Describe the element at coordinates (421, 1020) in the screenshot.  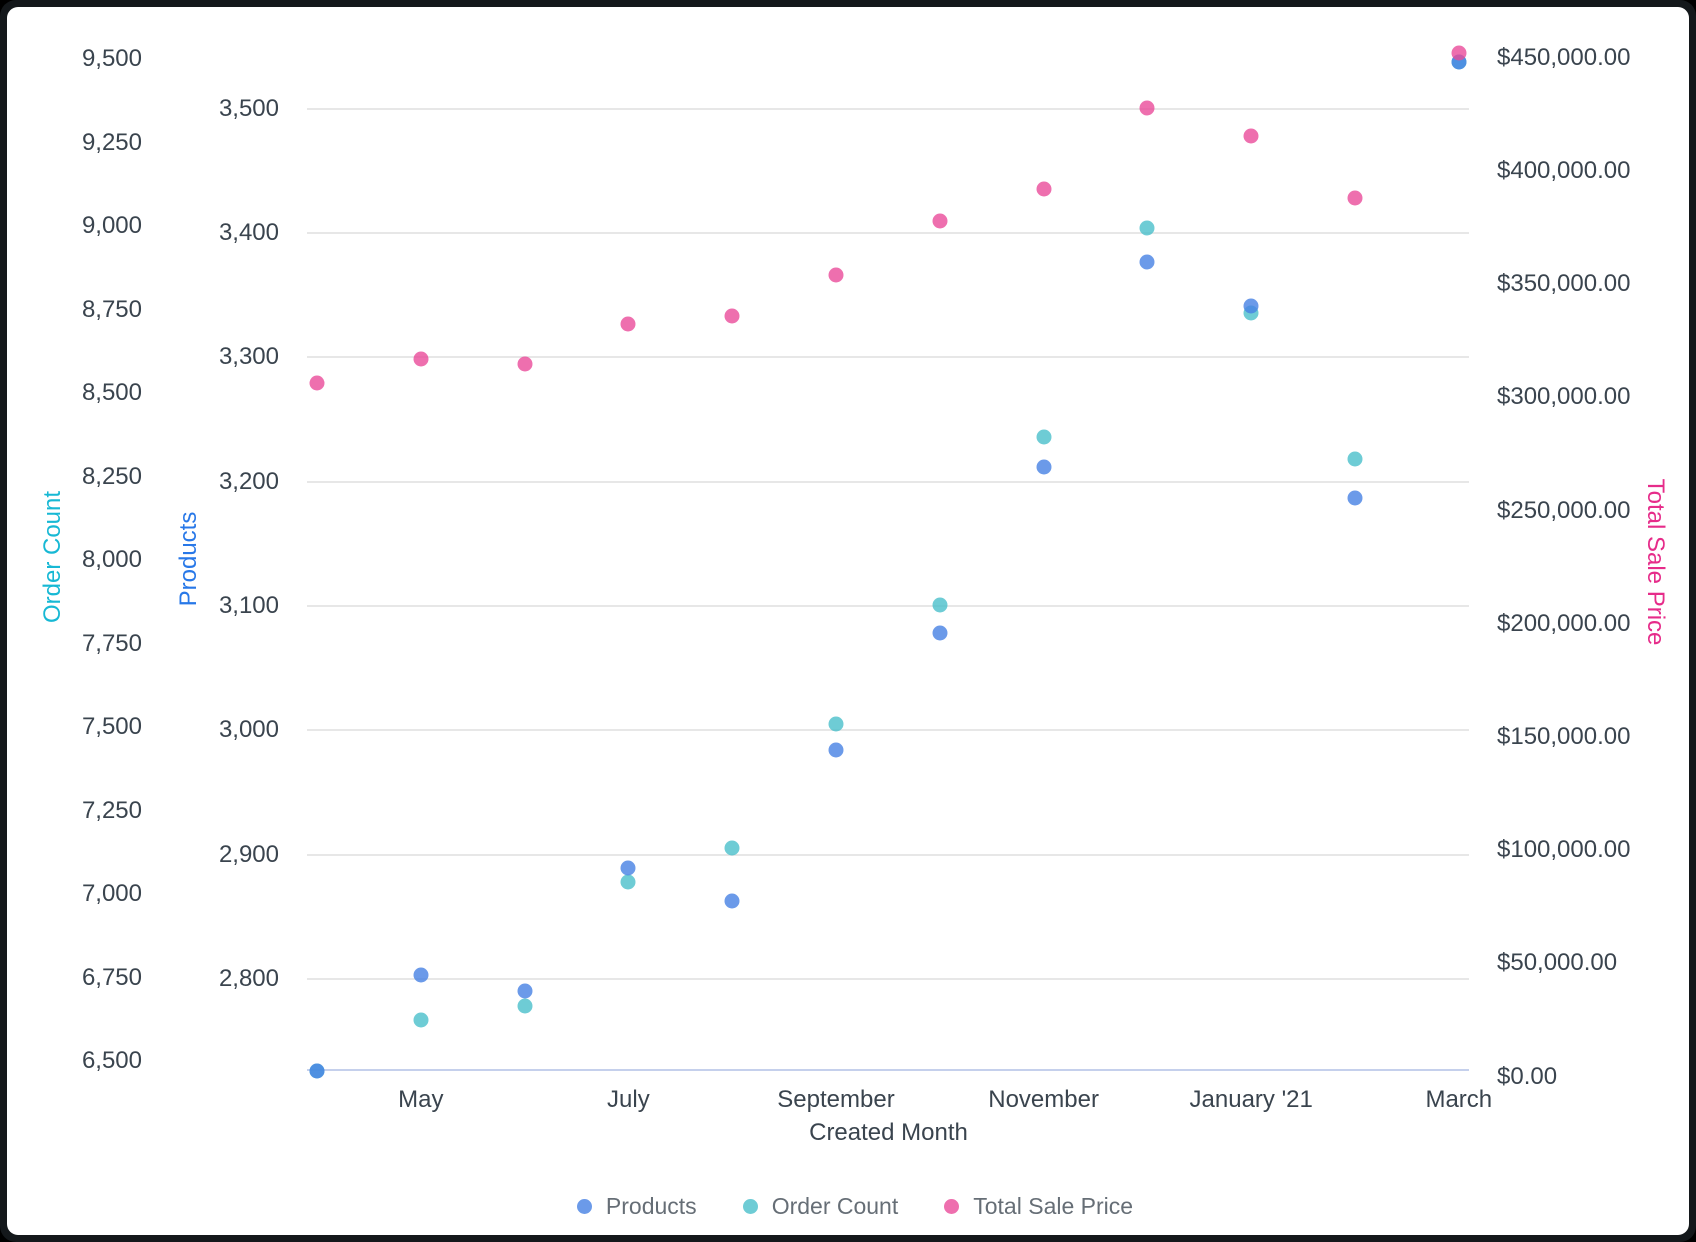
I see `order-count-point-may` at that location.